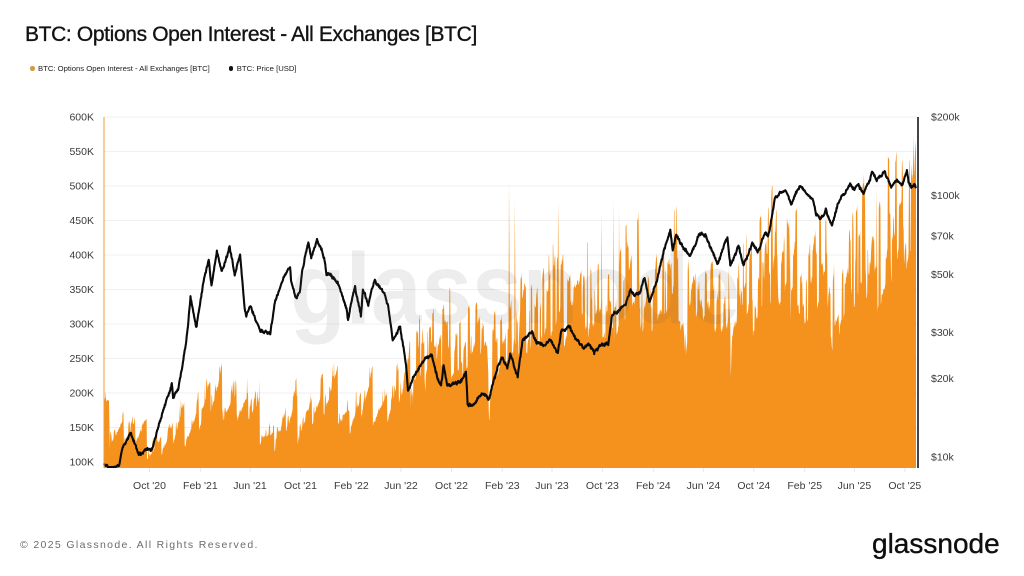 The height and width of the screenshot is (576, 1024). I want to click on svg-text: 200K, so click(81, 394).